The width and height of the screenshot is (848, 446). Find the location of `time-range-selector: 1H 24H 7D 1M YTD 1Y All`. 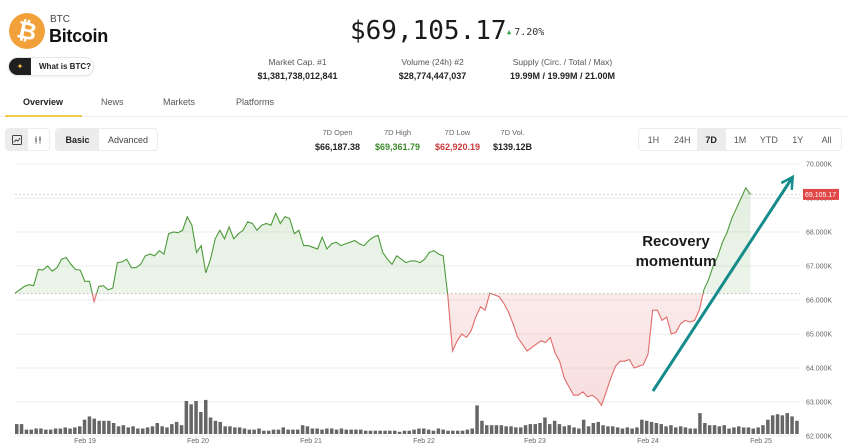

time-range-selector: 1H 24H 7D 1M YTD 1Y All is located at coordinates (740, 139).